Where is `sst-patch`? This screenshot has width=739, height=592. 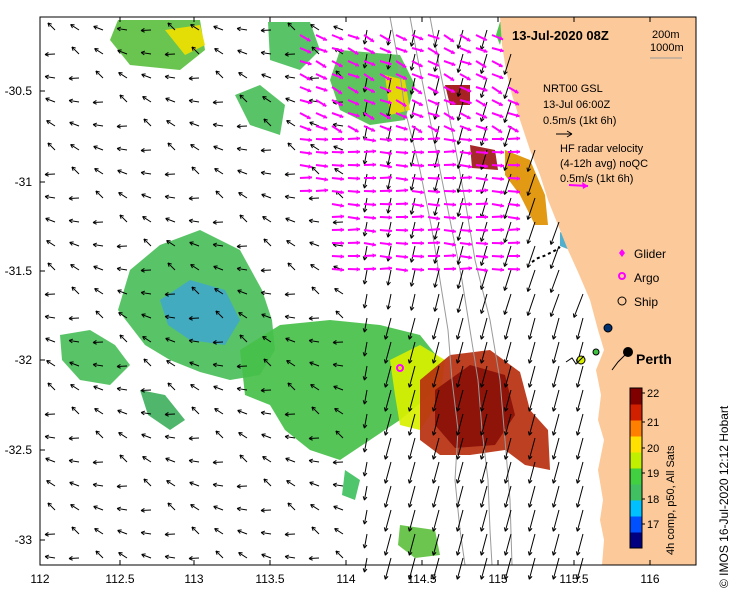
sst-patch is located at coordinates (419, 541).